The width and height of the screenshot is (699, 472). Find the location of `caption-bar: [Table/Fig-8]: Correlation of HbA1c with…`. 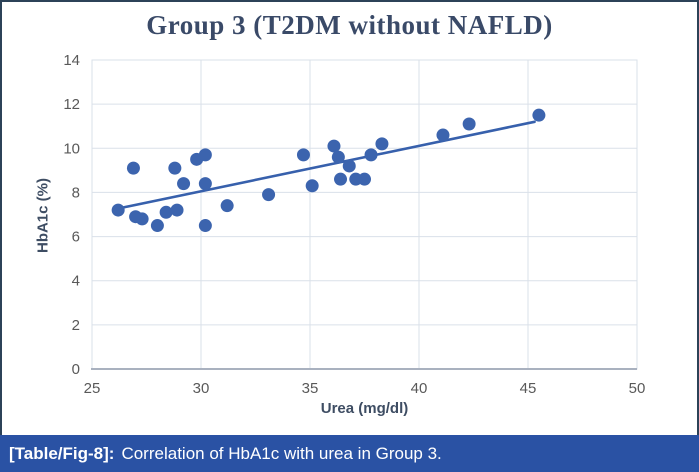

caption-bar: [Table/Fig-8]: Correlation of HbA1c with… is located at coordinates (349, 453).